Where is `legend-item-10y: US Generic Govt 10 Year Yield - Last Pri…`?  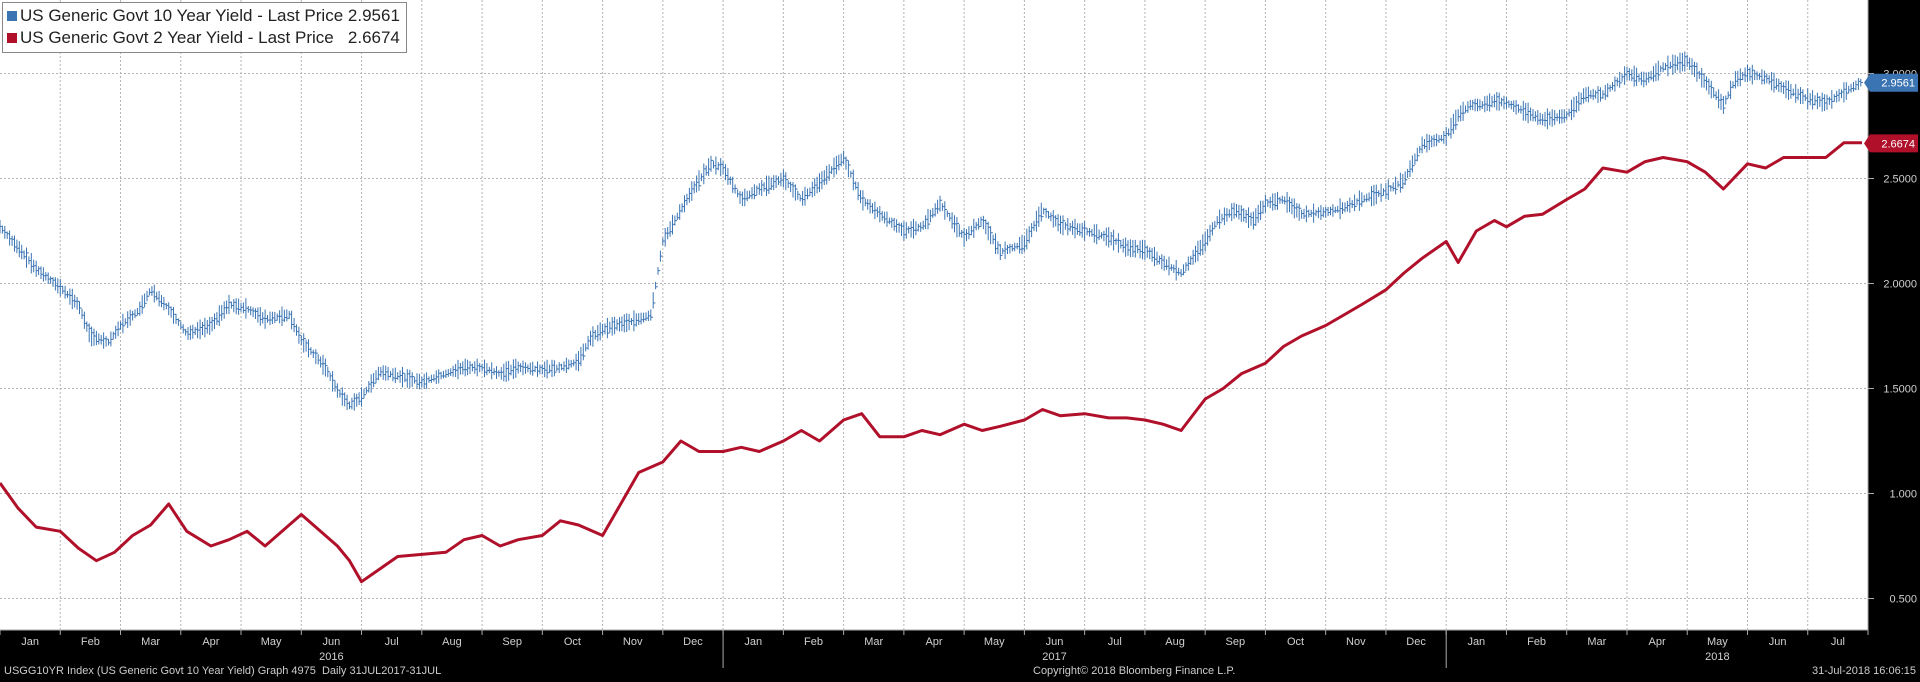 legend-item-10y: US Generic Govt 10 Year Yield - Last Pri… is located at coordinates (203, 16).